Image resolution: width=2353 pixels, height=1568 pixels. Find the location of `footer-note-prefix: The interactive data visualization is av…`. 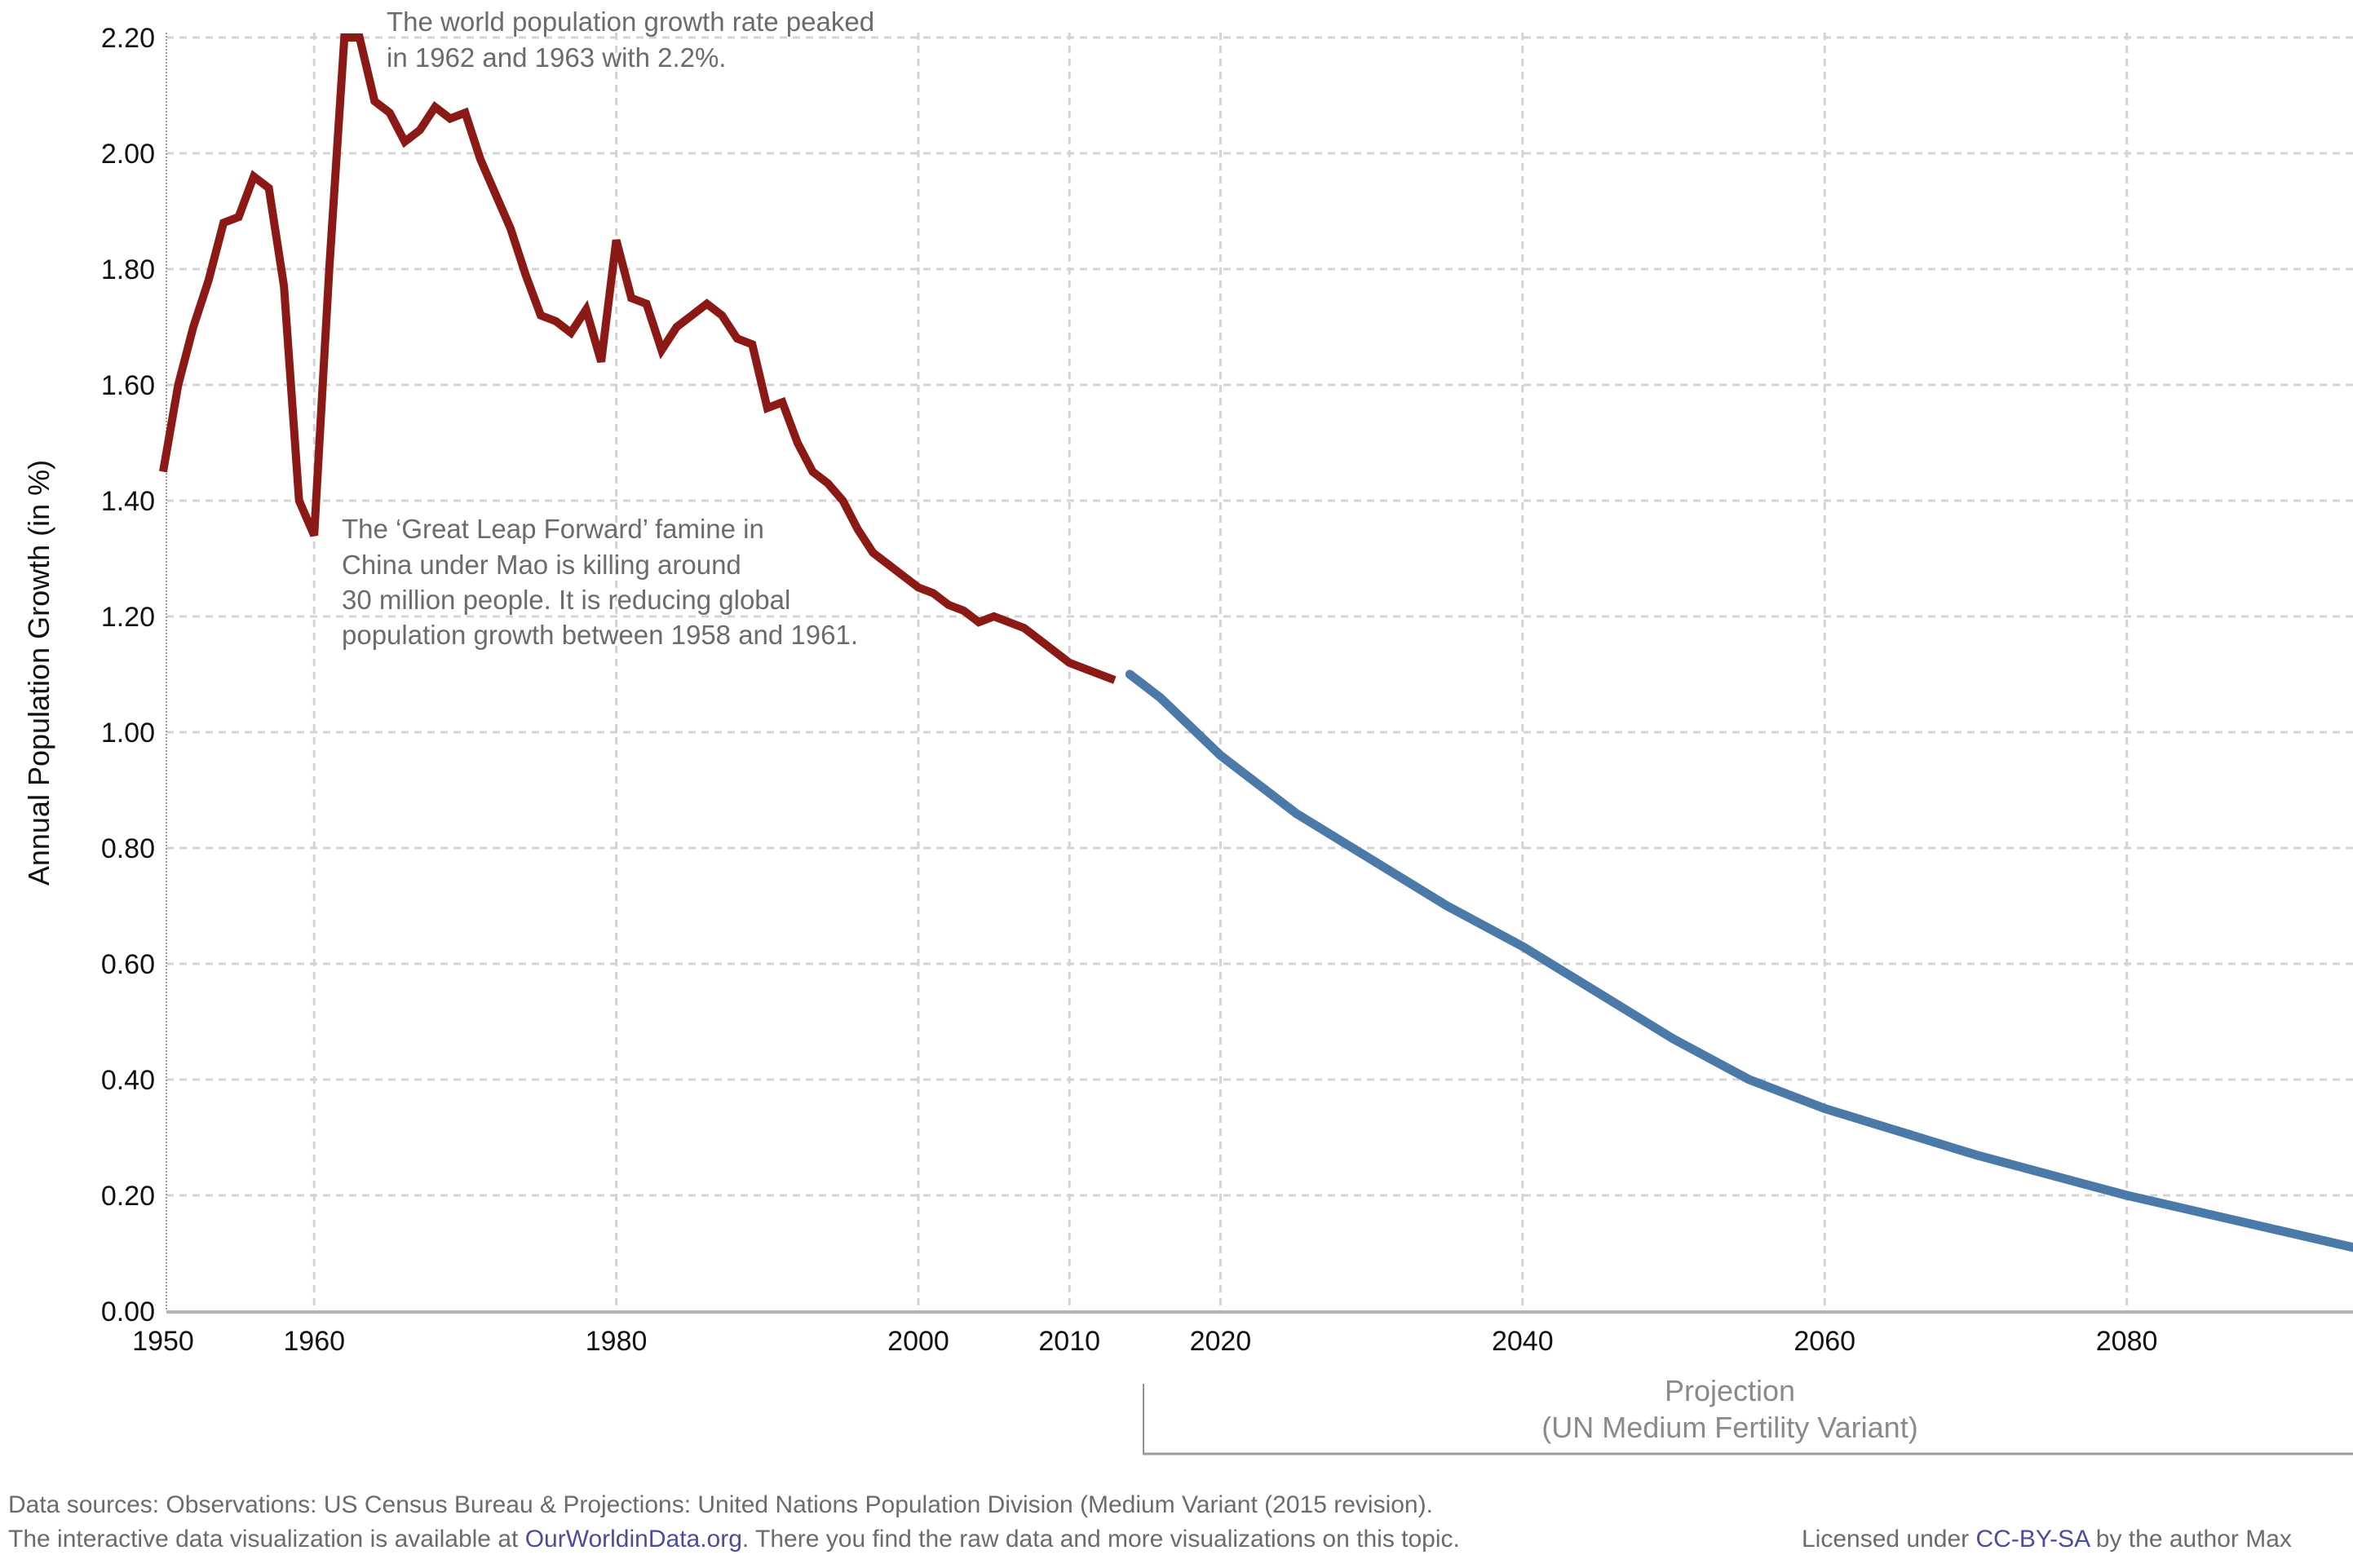

footer-note-prefix: The interactive data visualization is av… is located at coordinates (266, 1539).